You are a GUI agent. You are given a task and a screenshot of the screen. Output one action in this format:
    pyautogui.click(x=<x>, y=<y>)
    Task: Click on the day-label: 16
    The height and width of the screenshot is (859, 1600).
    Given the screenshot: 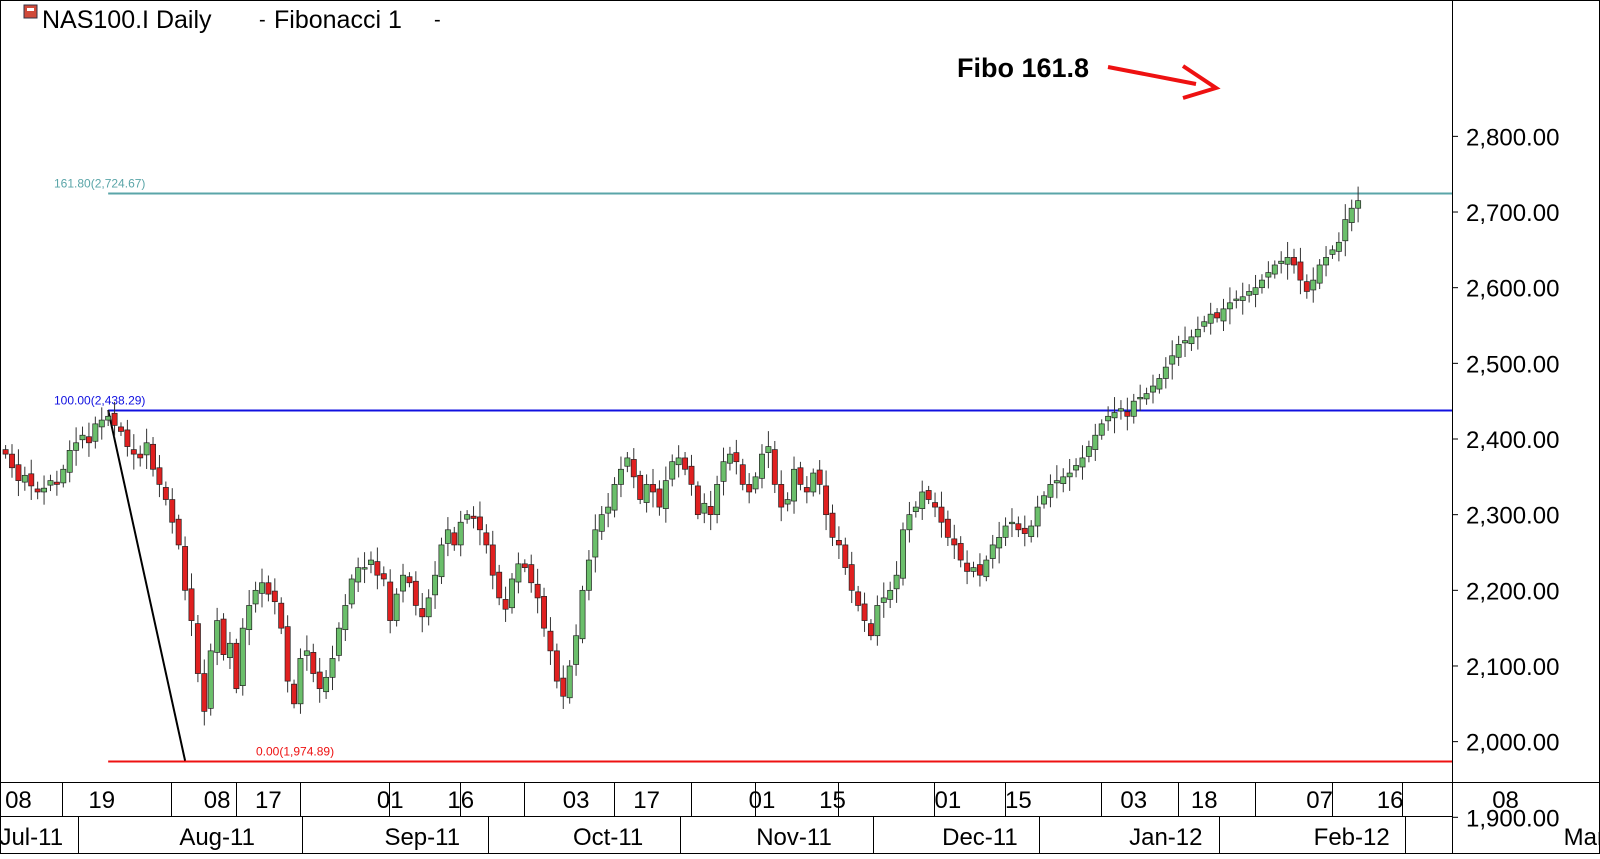 What is the action you would take?
    pyautogui.click(x=1390, y=800)
    